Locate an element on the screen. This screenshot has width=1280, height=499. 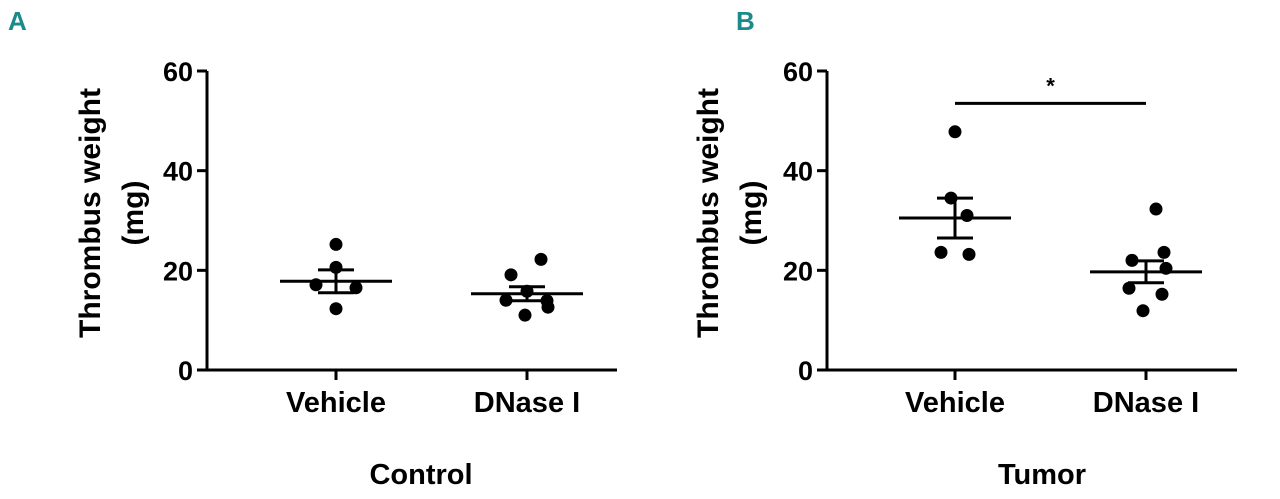
y-axis-title-line2-a: (mg) is located at coordinates (133, 213).